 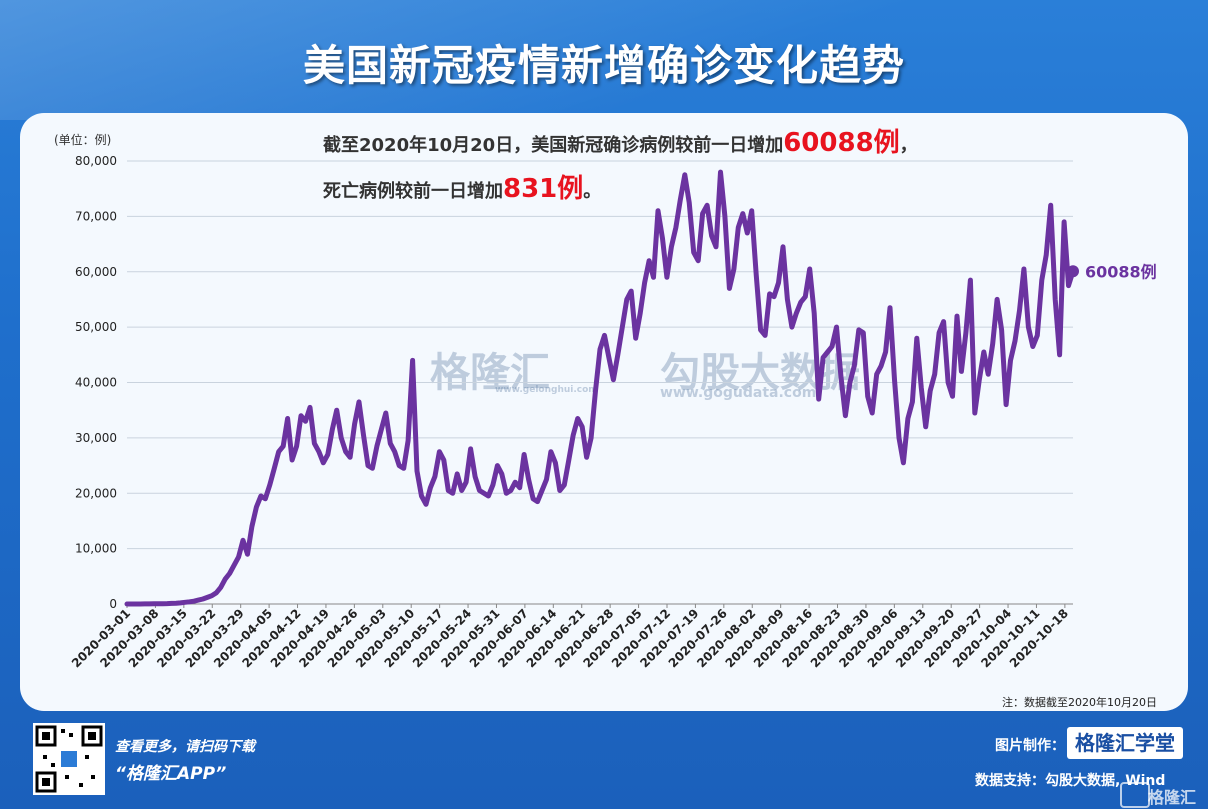 What do you see at coordinates (553, 145) in the screenshot?
I see `headline-line-1-text: 截至2020年10月20日，美国新冠确诊病例较前一日增加` at bounding box center [553, 145].